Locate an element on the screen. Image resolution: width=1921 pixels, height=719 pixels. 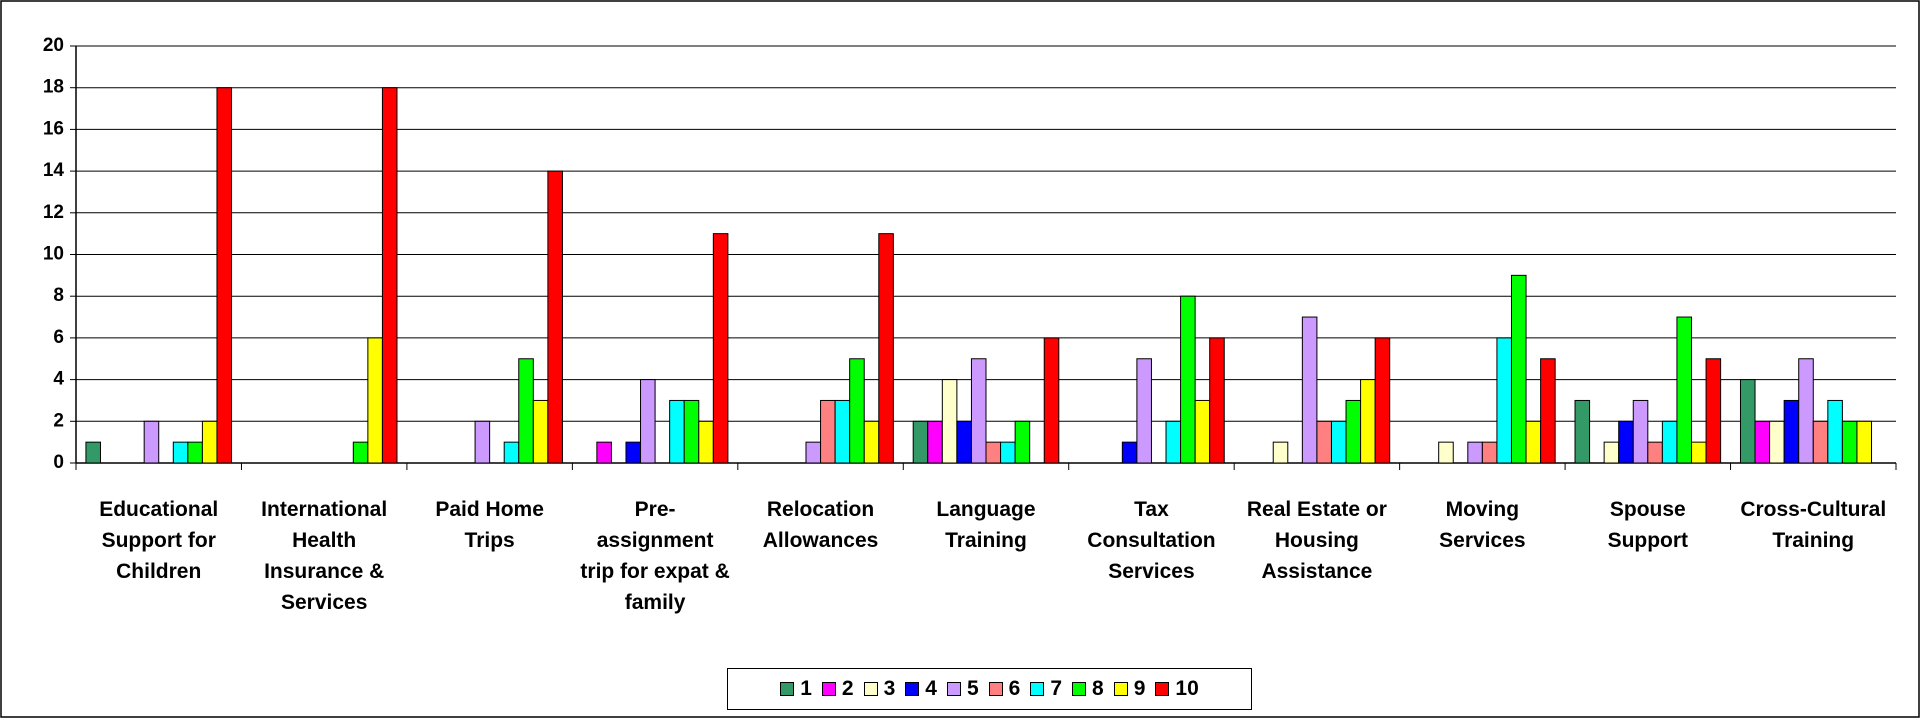
x-tick-label: Language Training is located at coordinates (986, 525).